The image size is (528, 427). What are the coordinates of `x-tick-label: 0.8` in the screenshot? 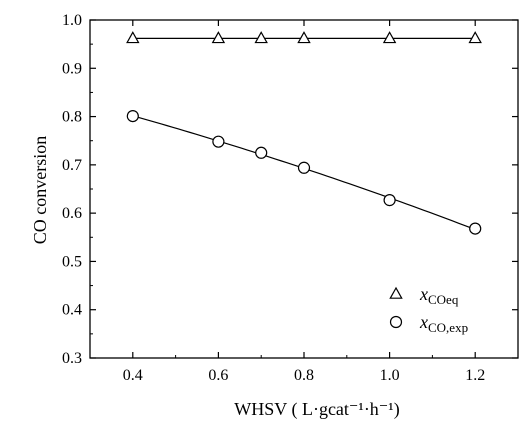 It's located at (304, 375).